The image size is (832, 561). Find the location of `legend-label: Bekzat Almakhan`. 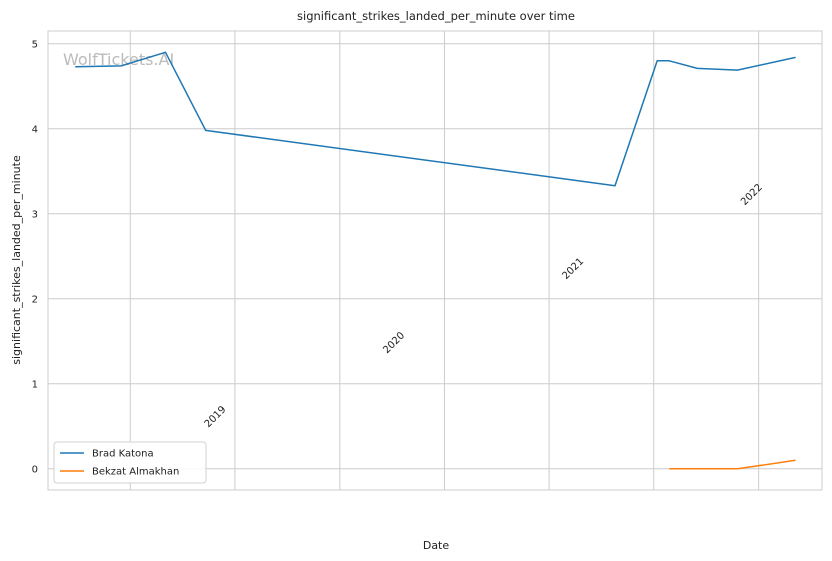

legend-label: Bekzat Almakhan is located at coordinates (135, 472).